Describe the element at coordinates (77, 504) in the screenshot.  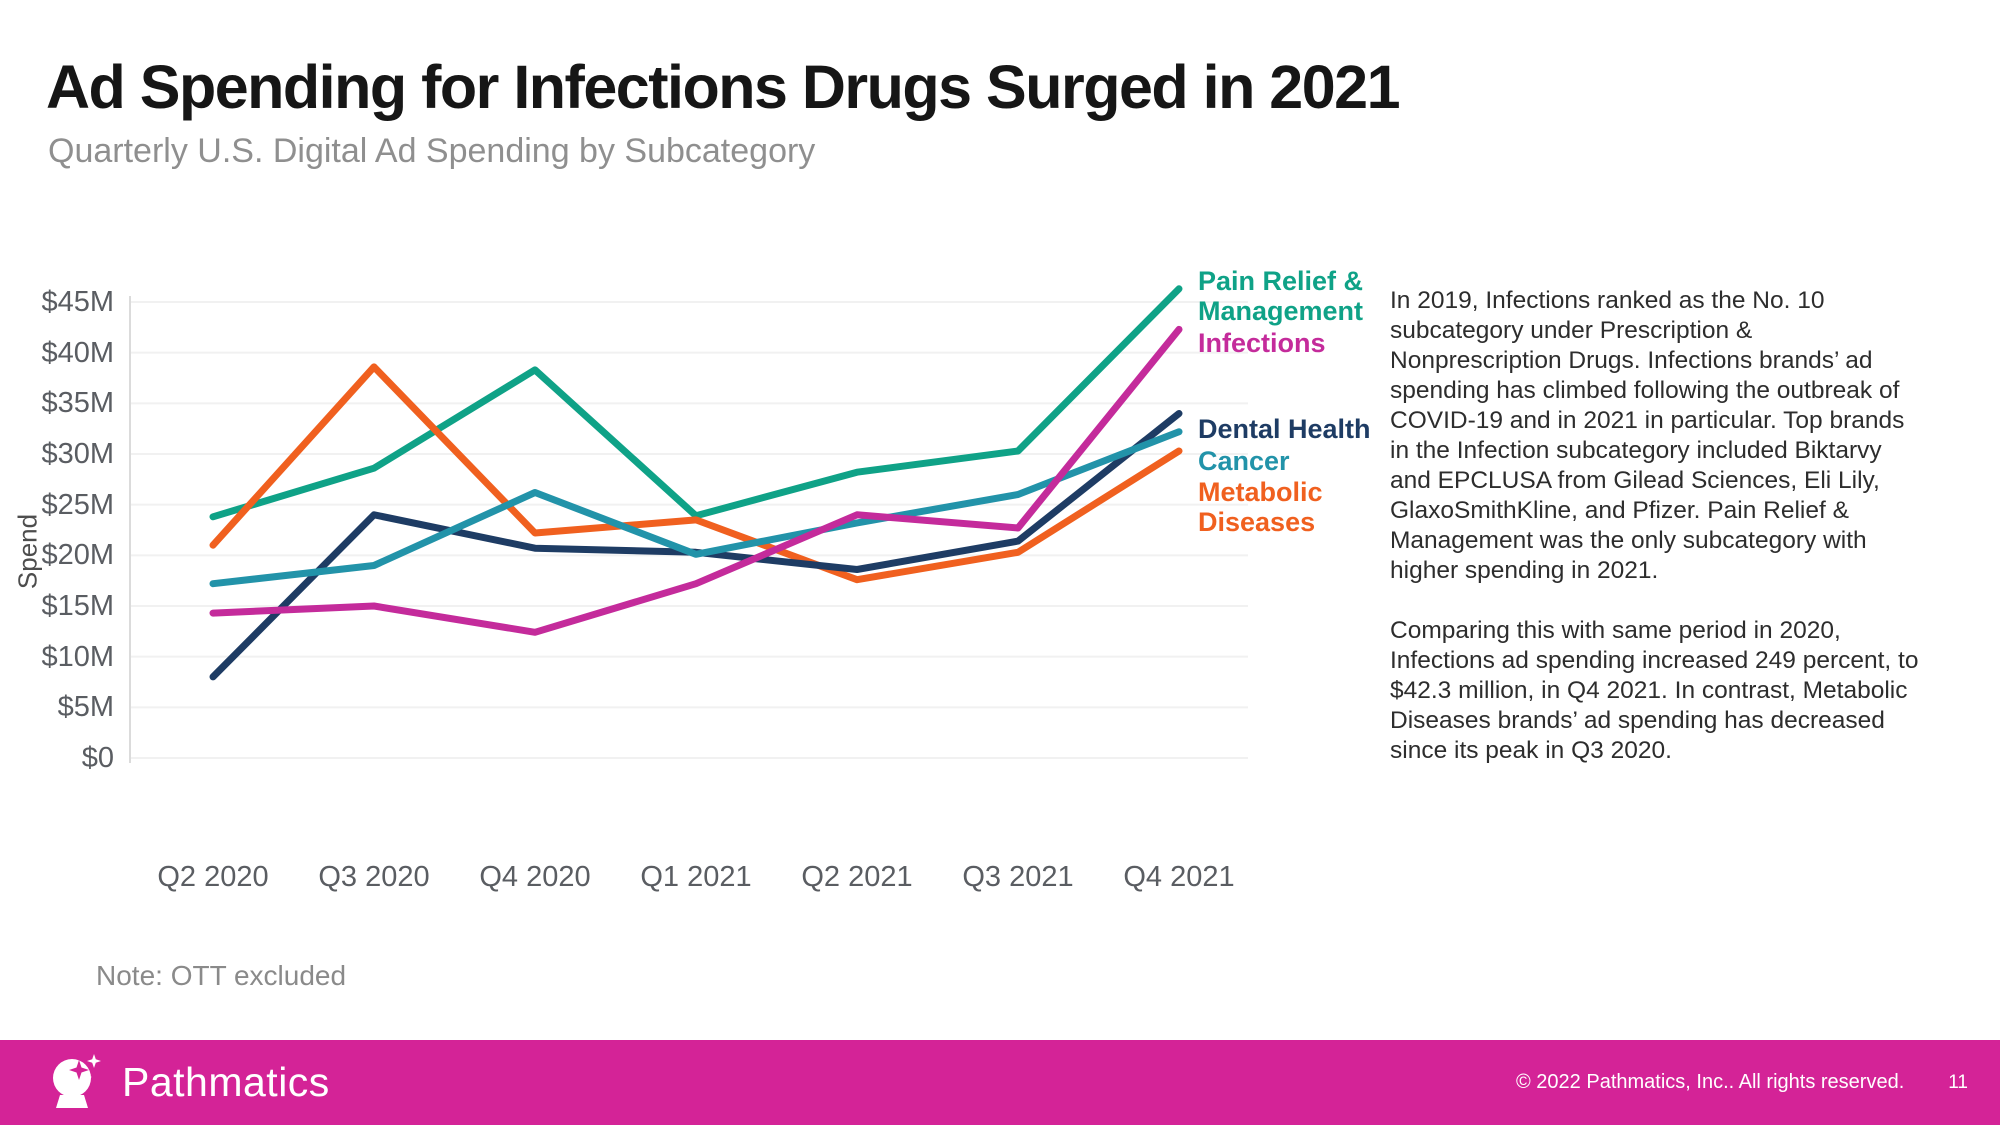
I see `y-tick-label: $25M` at that location.